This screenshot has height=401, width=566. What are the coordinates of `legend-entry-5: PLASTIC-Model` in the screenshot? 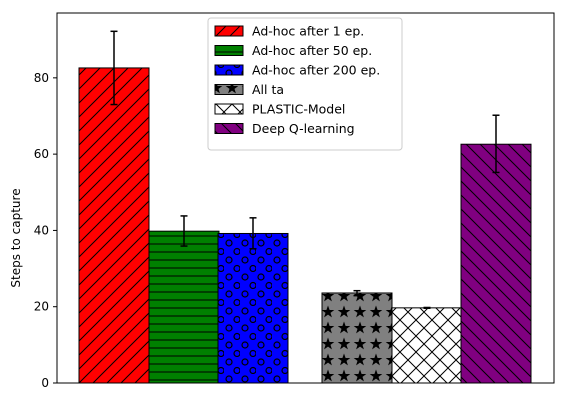 It's located at (279, 109).